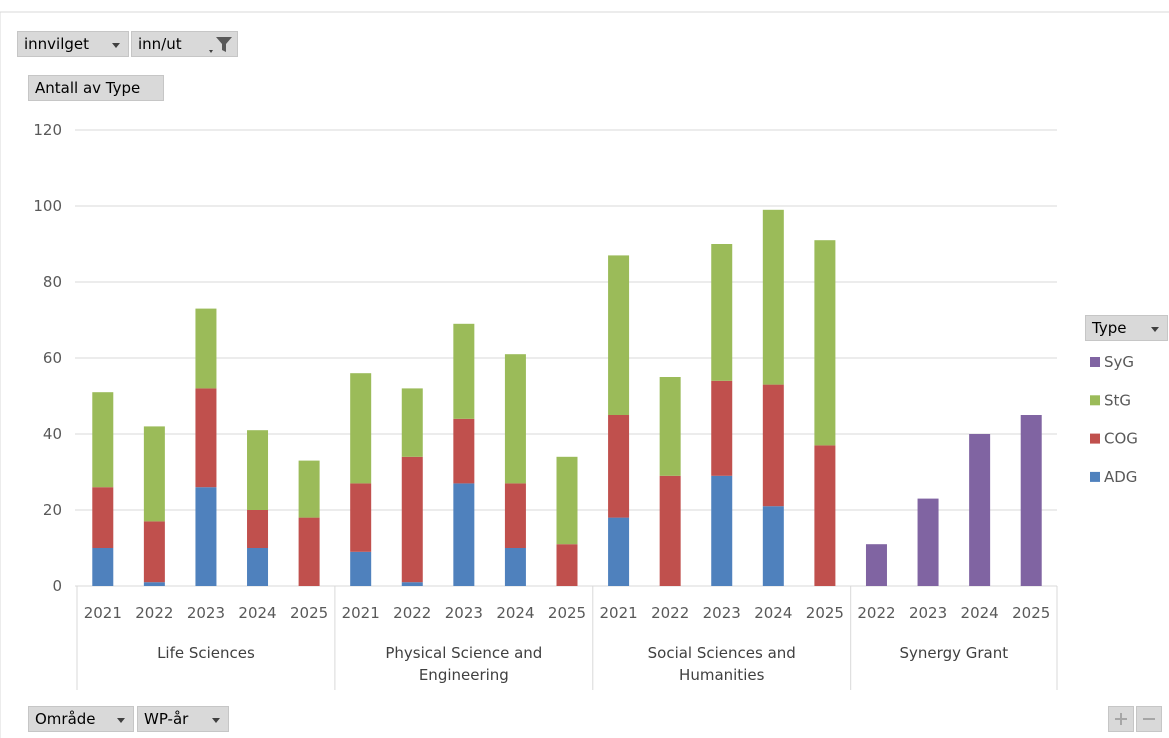 Image resolution: width=1169 pixels, height=738 pixels. I want to click on y-tick-label: 100, so click(47, 206).